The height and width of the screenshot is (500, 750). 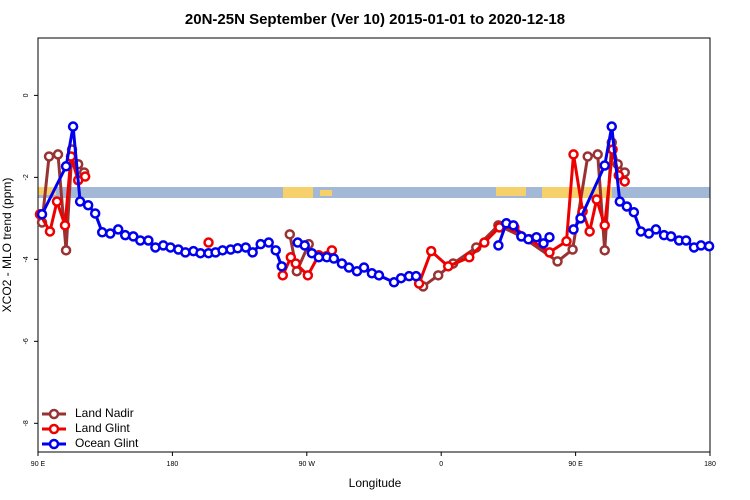 What do you see at coordinates (26, 259) in the screenshot?
I see `y-tick-label: -4` at bounding box center [26, 259].